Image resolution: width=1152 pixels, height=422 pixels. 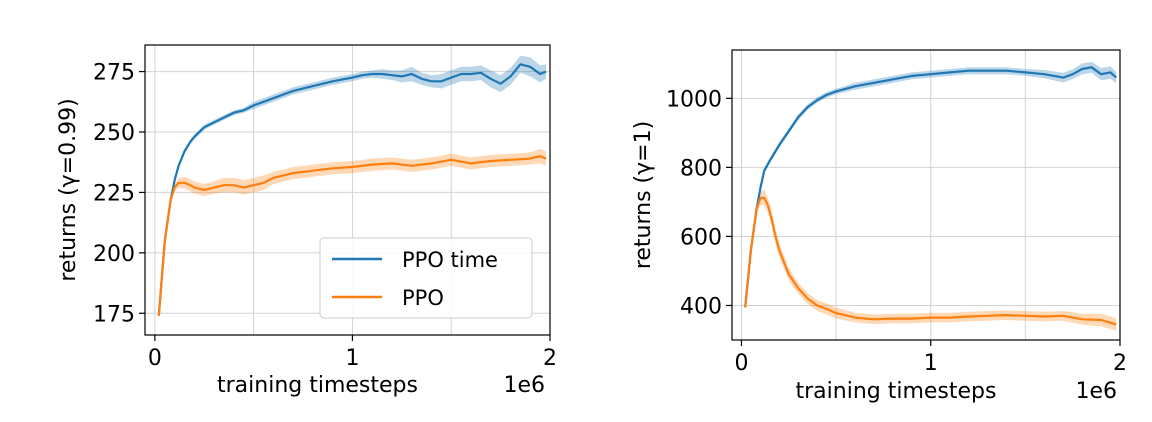 I want to click on y-tick-label: 200, so click(x=114, y=254).